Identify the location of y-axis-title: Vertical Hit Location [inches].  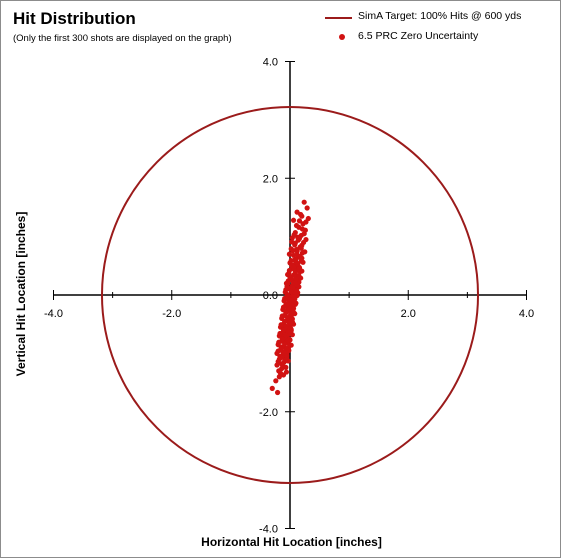
(21, 294).